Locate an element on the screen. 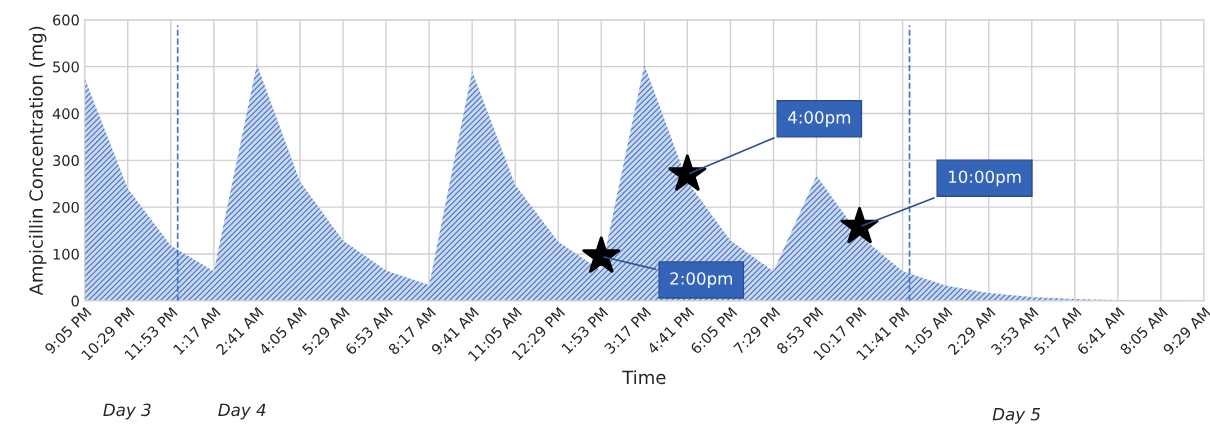 The image size is (1210, 431). y-tick-label: 600 is located at coordinates (66, 20).